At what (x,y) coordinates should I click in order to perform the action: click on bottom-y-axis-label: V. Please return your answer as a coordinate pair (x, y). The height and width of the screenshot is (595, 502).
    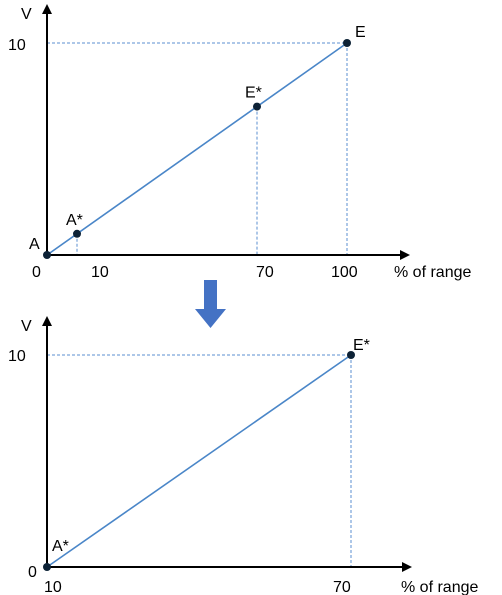
    Looking at the image, I should click on (26, 326).